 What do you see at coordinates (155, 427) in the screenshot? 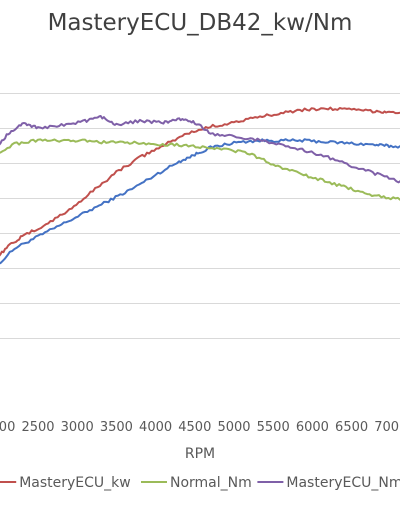
I see `x-tick-label: 4000` at bounding box center [155, 427].